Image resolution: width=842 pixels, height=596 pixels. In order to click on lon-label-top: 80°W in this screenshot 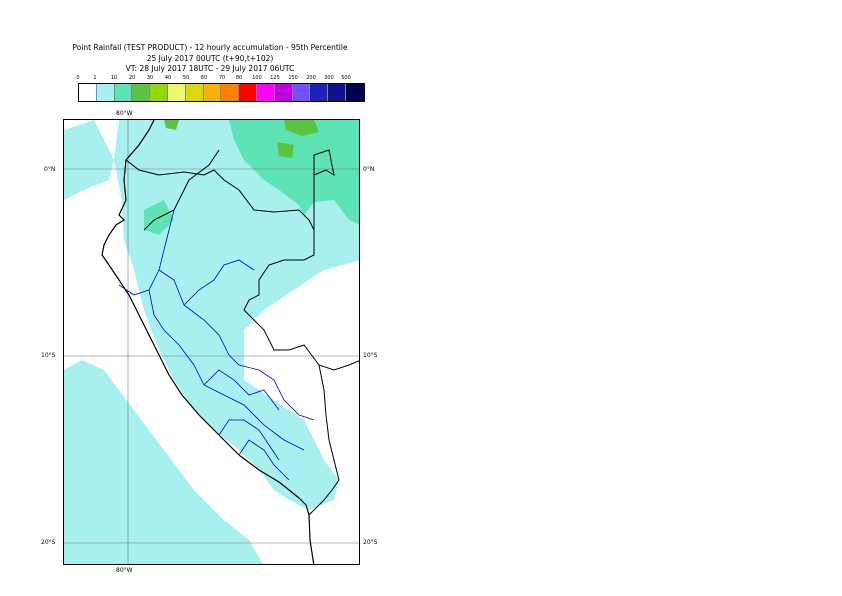, I will do `click(124, 113)`.